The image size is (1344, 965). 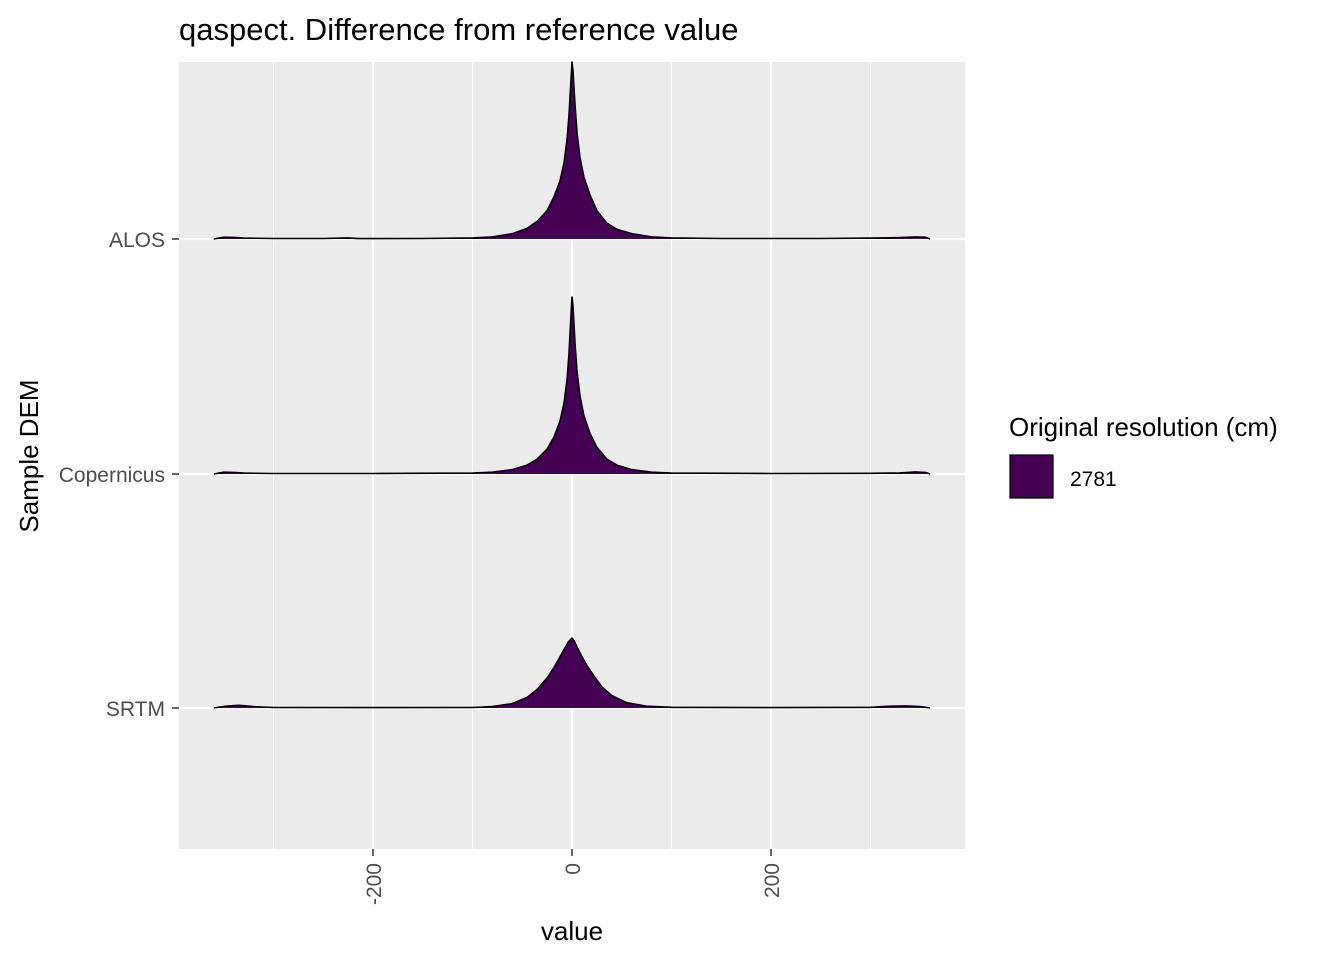 I want to click on x-tick-label: -200, so click(x=374, y=884).